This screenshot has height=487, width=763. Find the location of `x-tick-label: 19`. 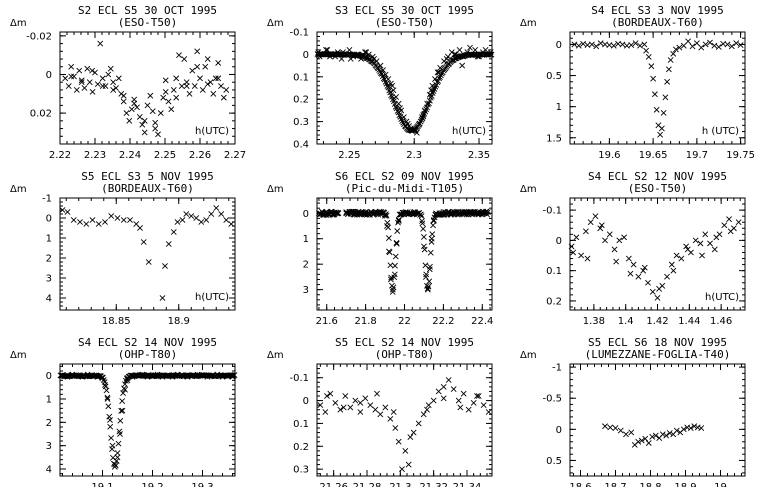

x-tick-label: 19 is located at coordinates (720, 484).